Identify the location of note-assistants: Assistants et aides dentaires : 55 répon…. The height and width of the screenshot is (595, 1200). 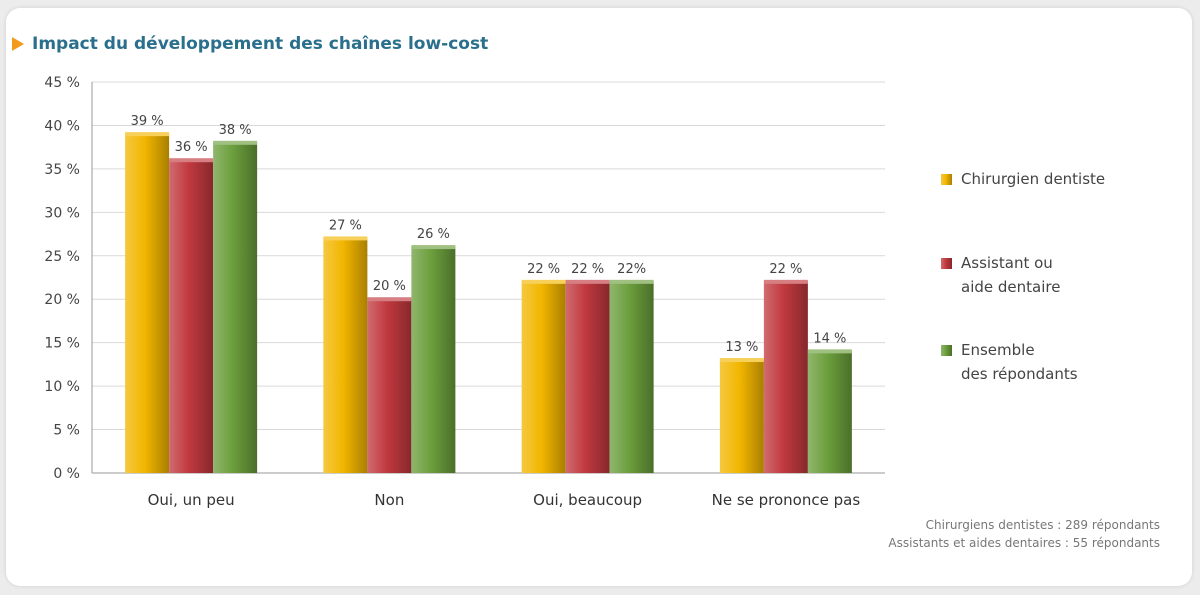
(1024, 543).